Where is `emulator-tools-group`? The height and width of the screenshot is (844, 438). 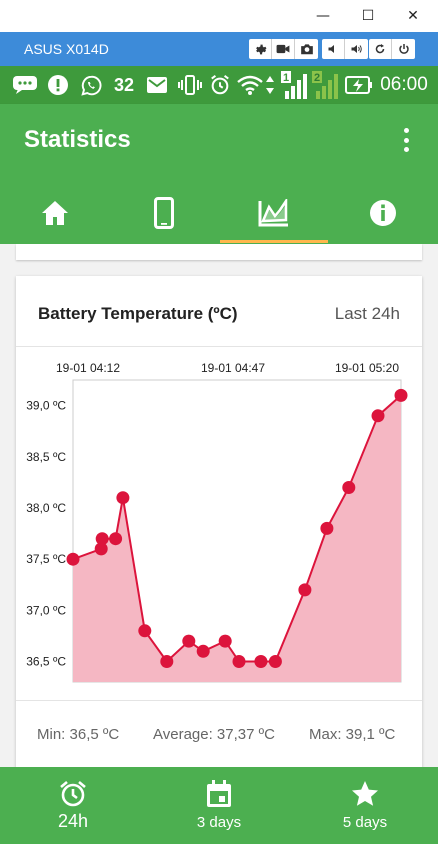
emulator-tools-group is located at coordinates (283, 49).